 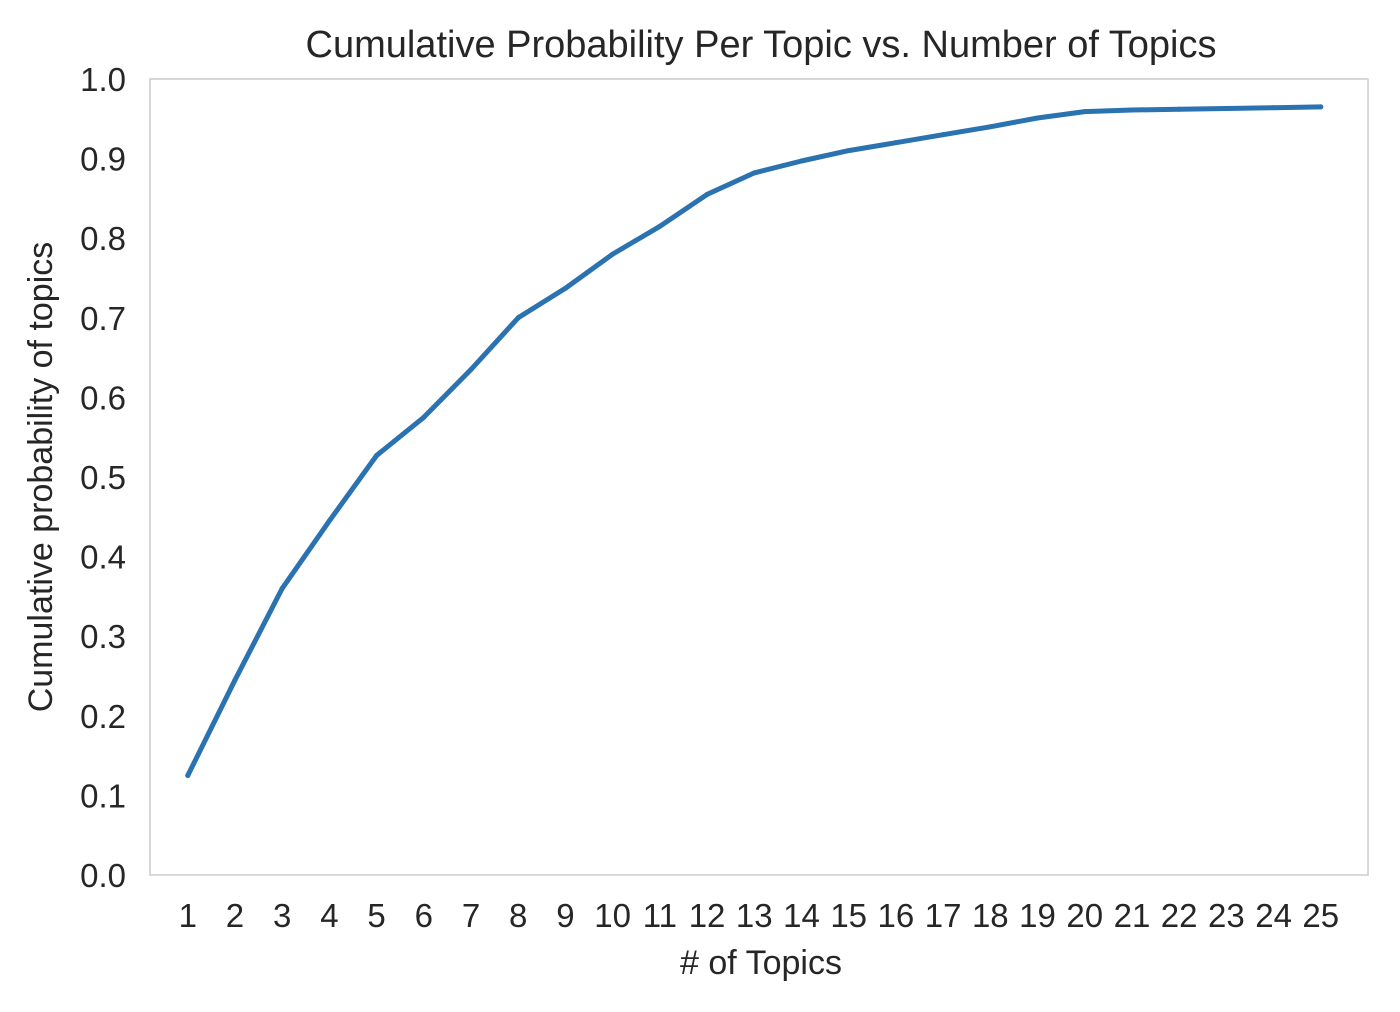 What do you see at coordinates (103, 238) in the screenshot?
I see `y-tick-label: 0.8` at bounding box center [103, 238].